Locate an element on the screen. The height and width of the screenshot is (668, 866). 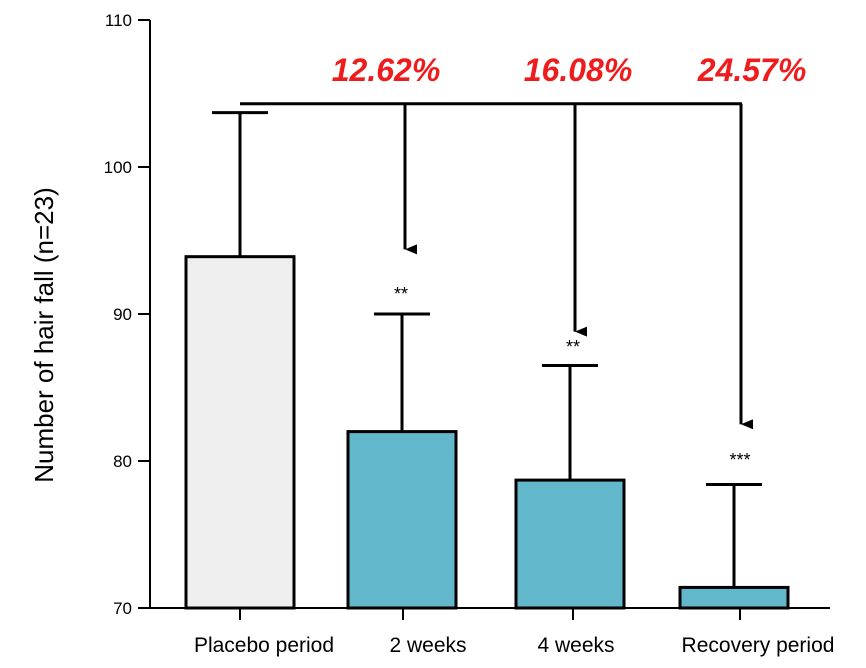
significance-label-recovery: *** is located at coordinates (739, 460).